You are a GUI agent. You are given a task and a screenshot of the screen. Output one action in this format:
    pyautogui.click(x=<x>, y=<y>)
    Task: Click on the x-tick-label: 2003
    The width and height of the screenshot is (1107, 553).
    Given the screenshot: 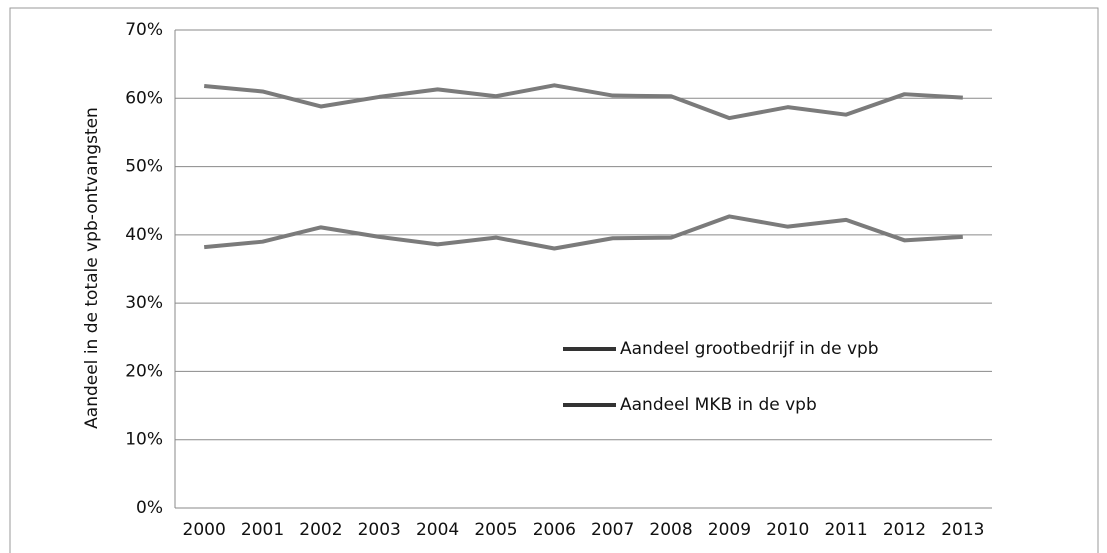 What is the action you would take?
    pyautogui.click(x=379, y=530)
    